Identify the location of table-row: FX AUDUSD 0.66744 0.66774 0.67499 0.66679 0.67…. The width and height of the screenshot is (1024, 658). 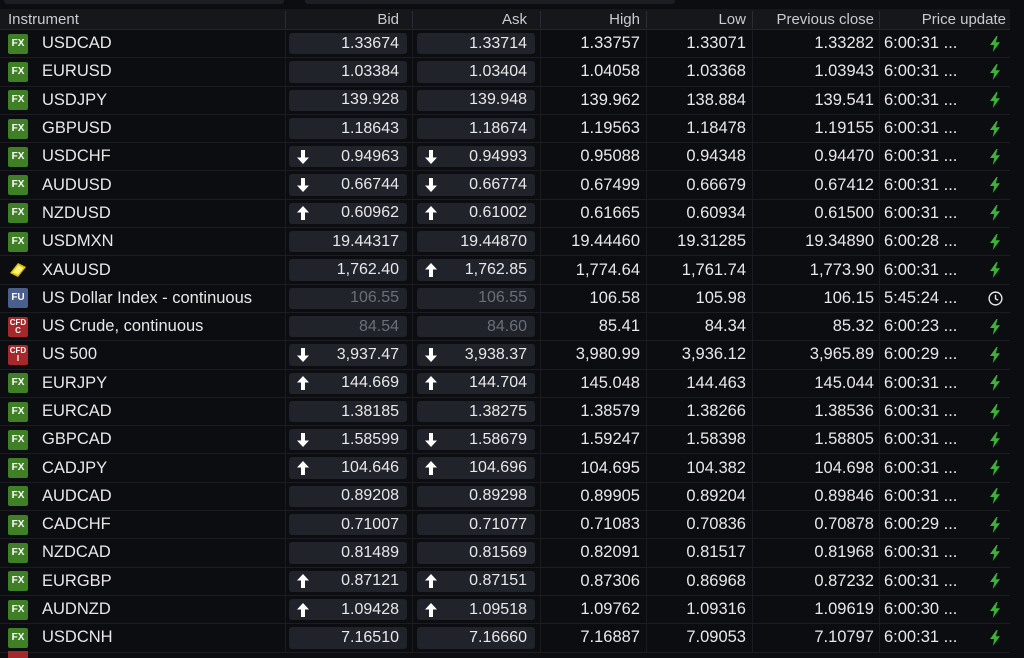
(505, 185).